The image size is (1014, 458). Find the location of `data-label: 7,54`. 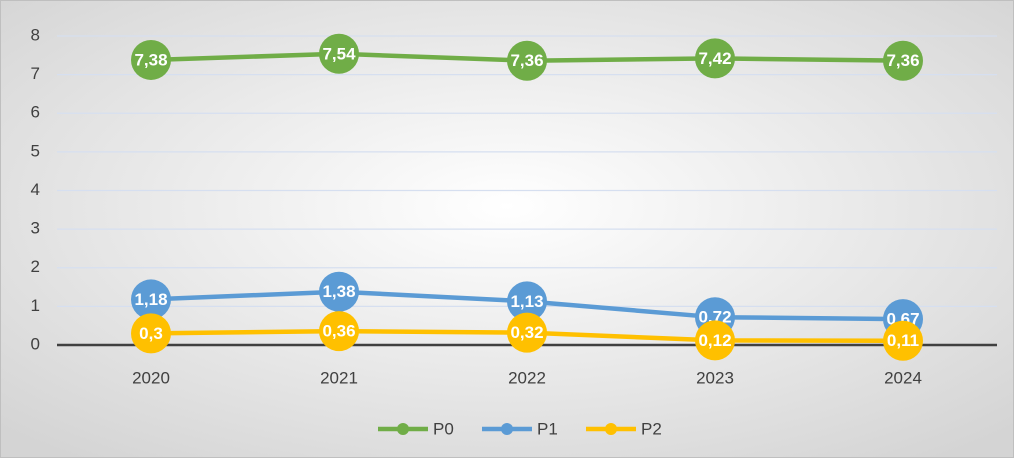

data-label: 7,54 is located at coordinates (339, 53).